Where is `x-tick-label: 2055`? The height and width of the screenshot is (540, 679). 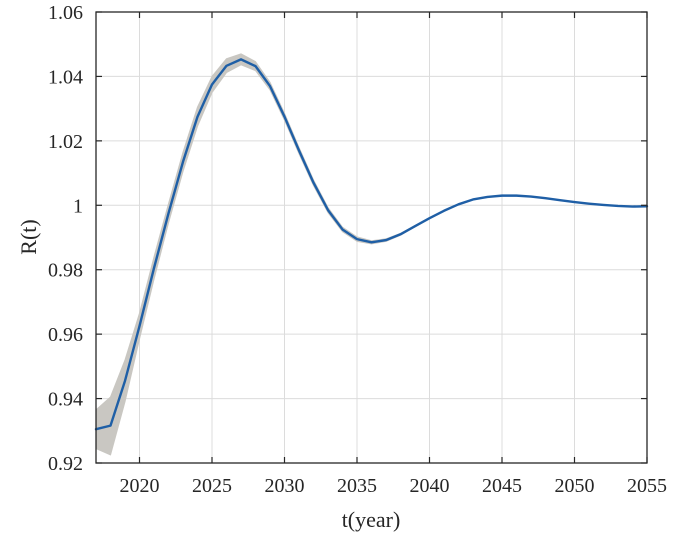
x-tick-label: 2055 is located at coordinates (647, 486).